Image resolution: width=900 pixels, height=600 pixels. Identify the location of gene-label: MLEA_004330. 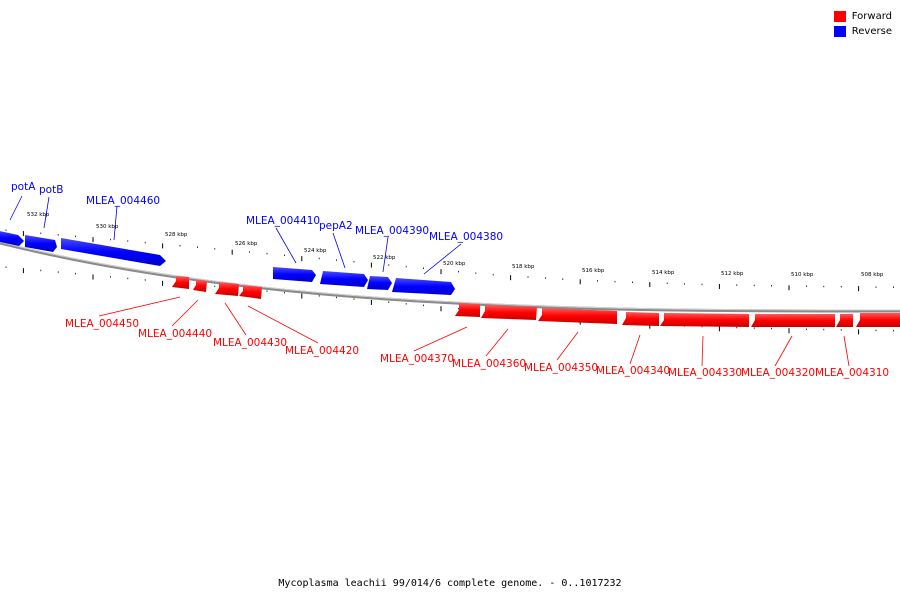
(705, 373).